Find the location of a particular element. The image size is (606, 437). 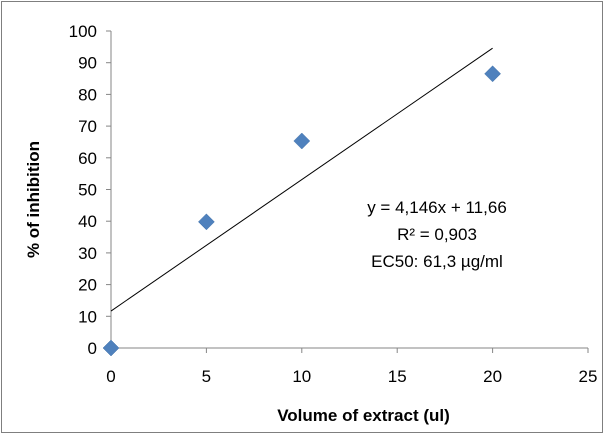

annotation-line: R² = 0,903 is located at coordinates (437, 234).